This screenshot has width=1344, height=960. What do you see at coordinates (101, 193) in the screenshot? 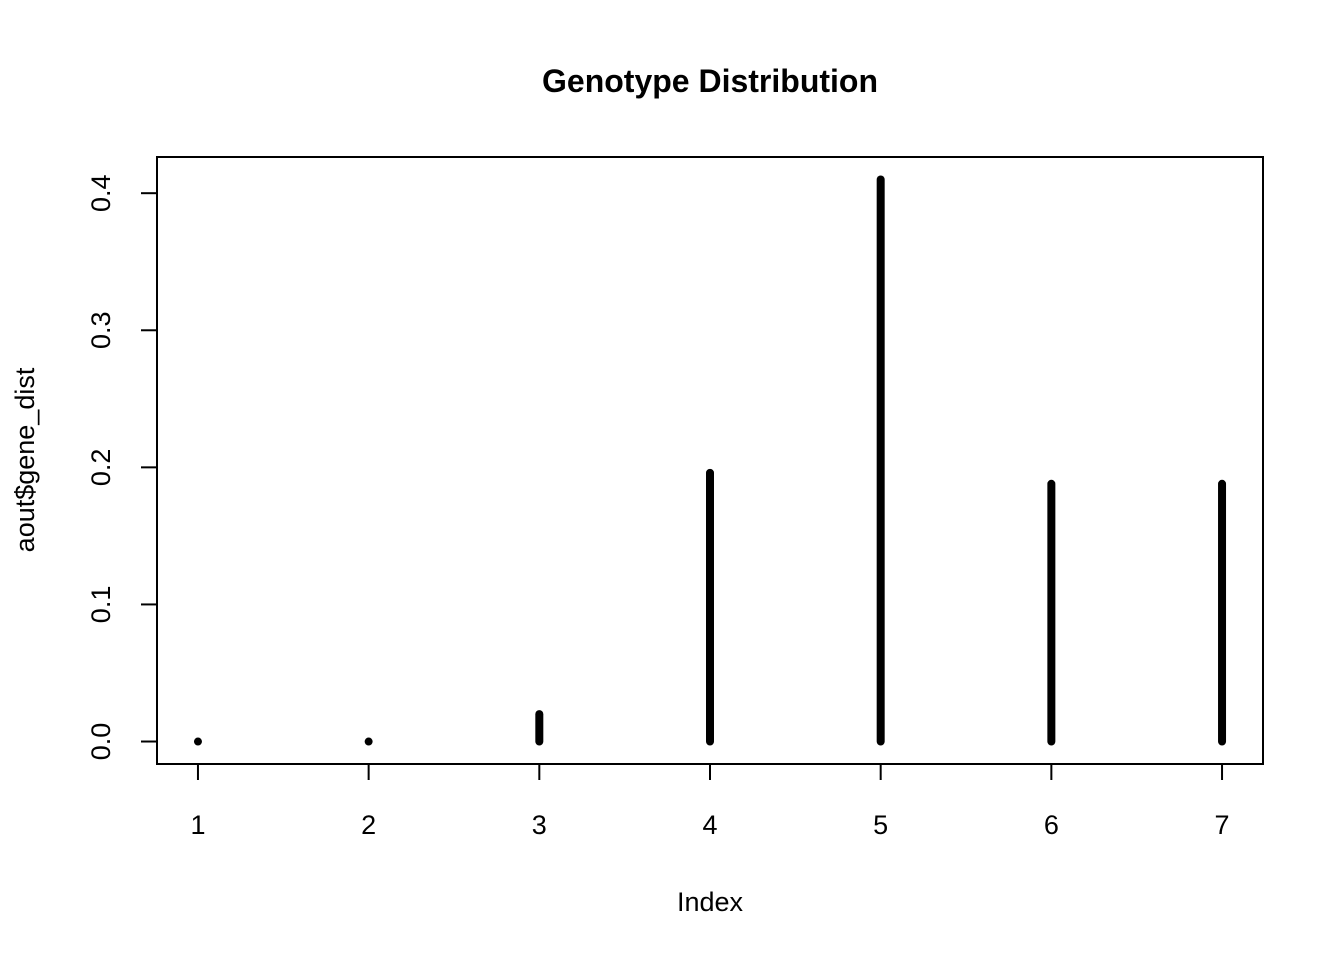
I see `y-tick-label: 0.4` at bounding box center [101, 193].